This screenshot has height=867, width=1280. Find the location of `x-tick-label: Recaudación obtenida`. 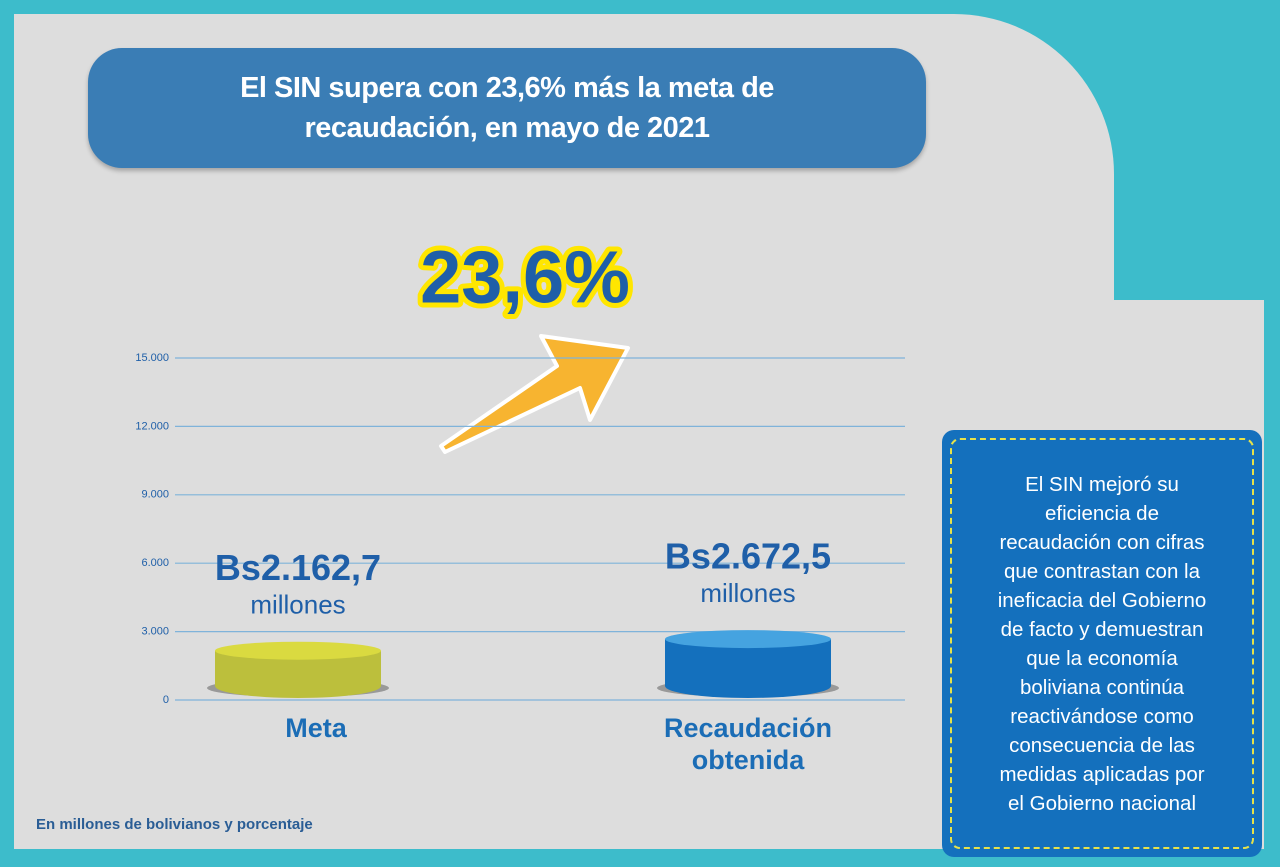

x-tick-label: Recaudación obtenida is located at coordinates (748, 744).